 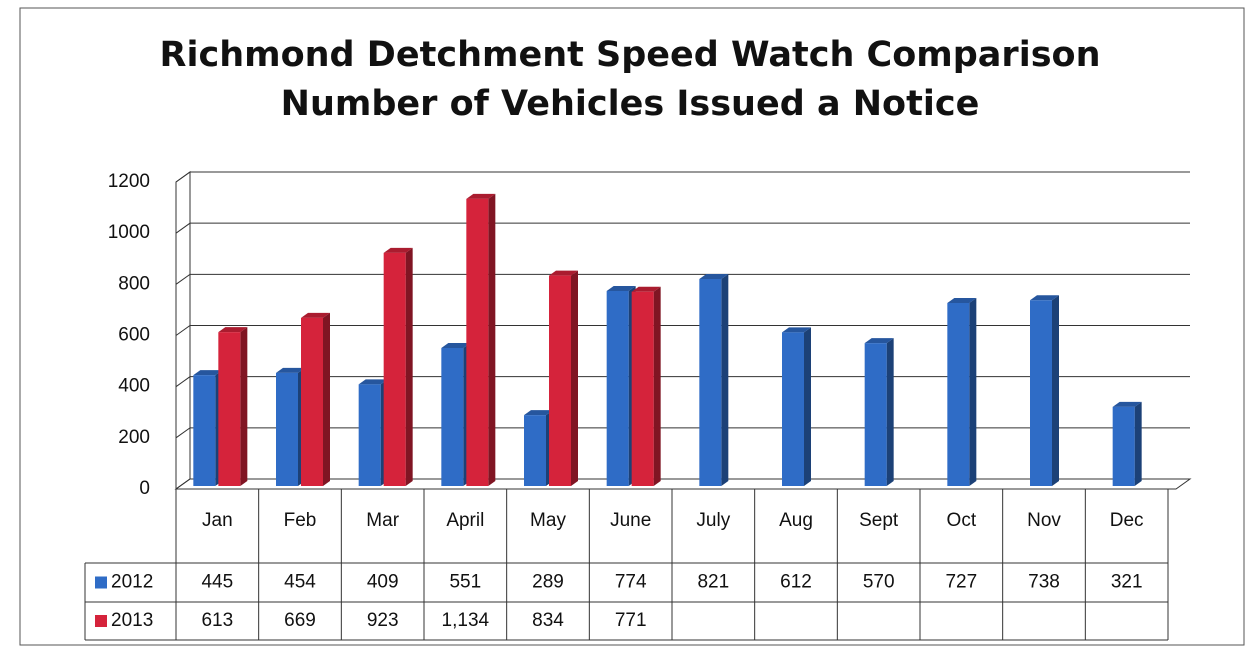 What do you see at coordinates (132, 582) in the screenshot?
I see `legend-label: 2012` at bounding box center [132, 582].